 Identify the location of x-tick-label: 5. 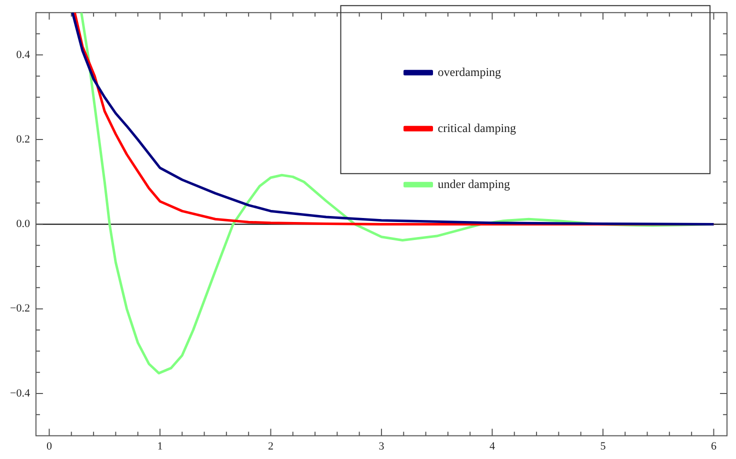
(603, 446).